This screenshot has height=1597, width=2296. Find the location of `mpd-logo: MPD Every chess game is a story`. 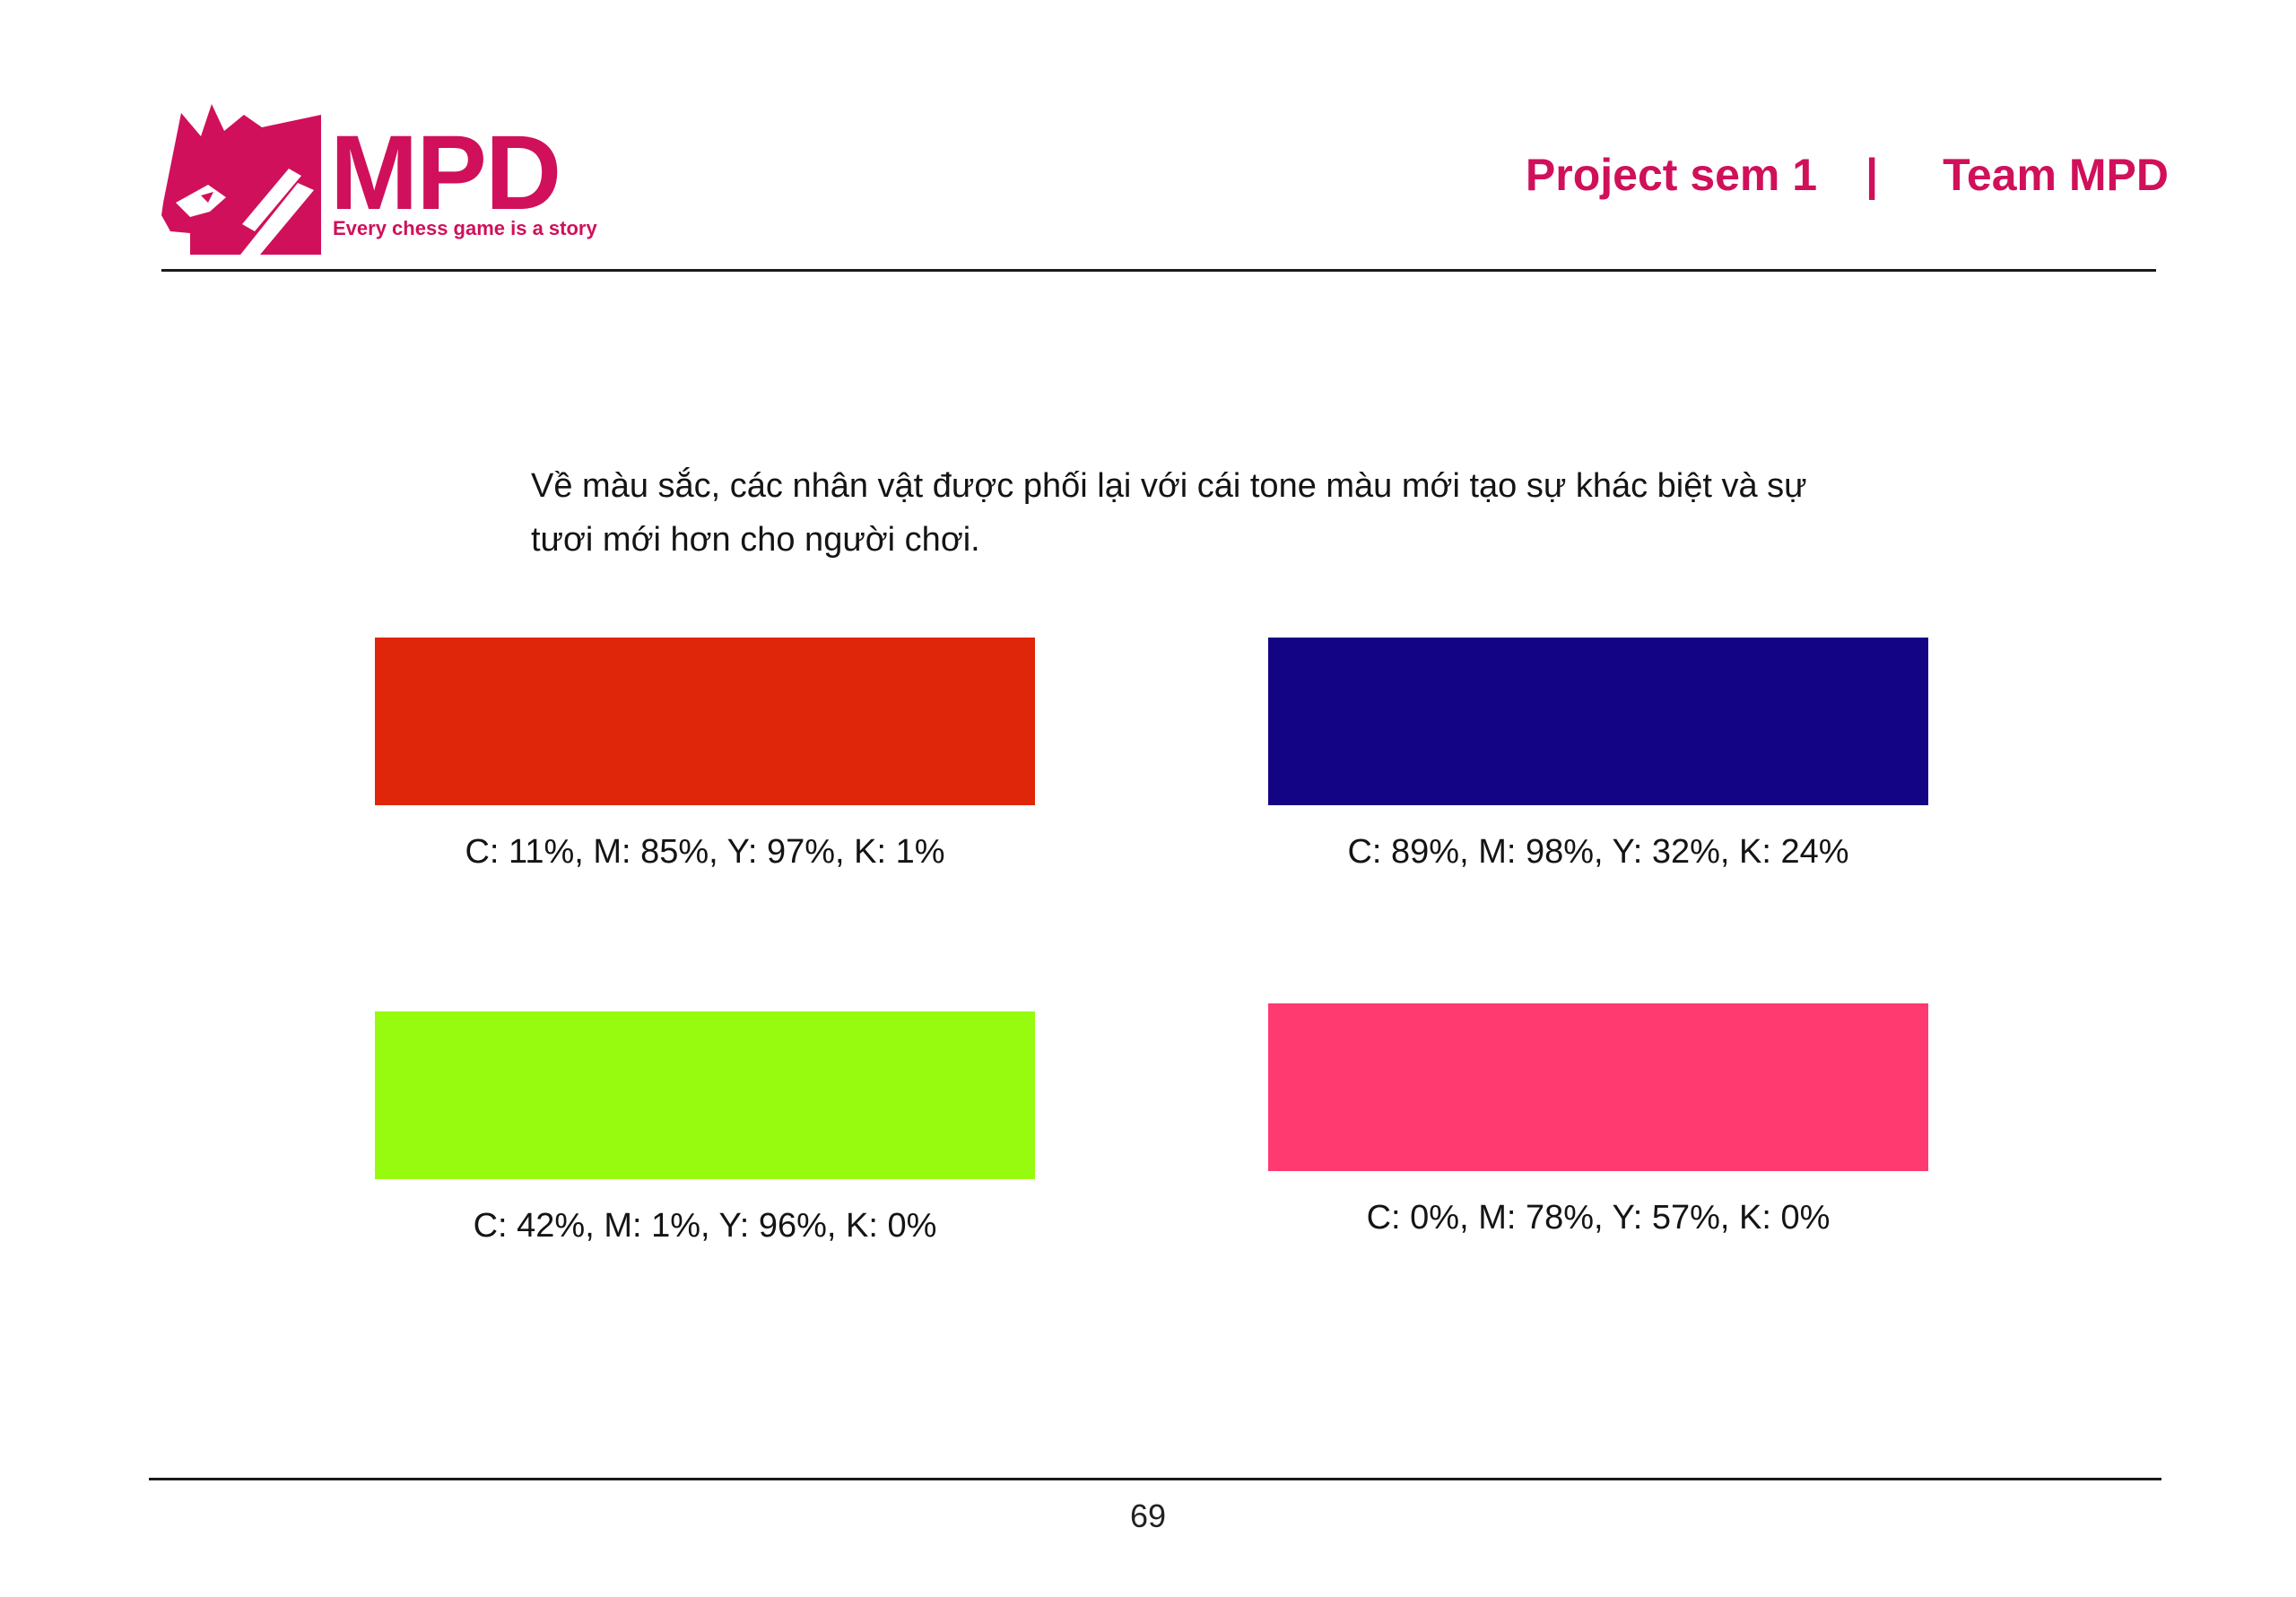

mpd-logo: MPD Every chess game is a story is located at coordinates (375, 176).